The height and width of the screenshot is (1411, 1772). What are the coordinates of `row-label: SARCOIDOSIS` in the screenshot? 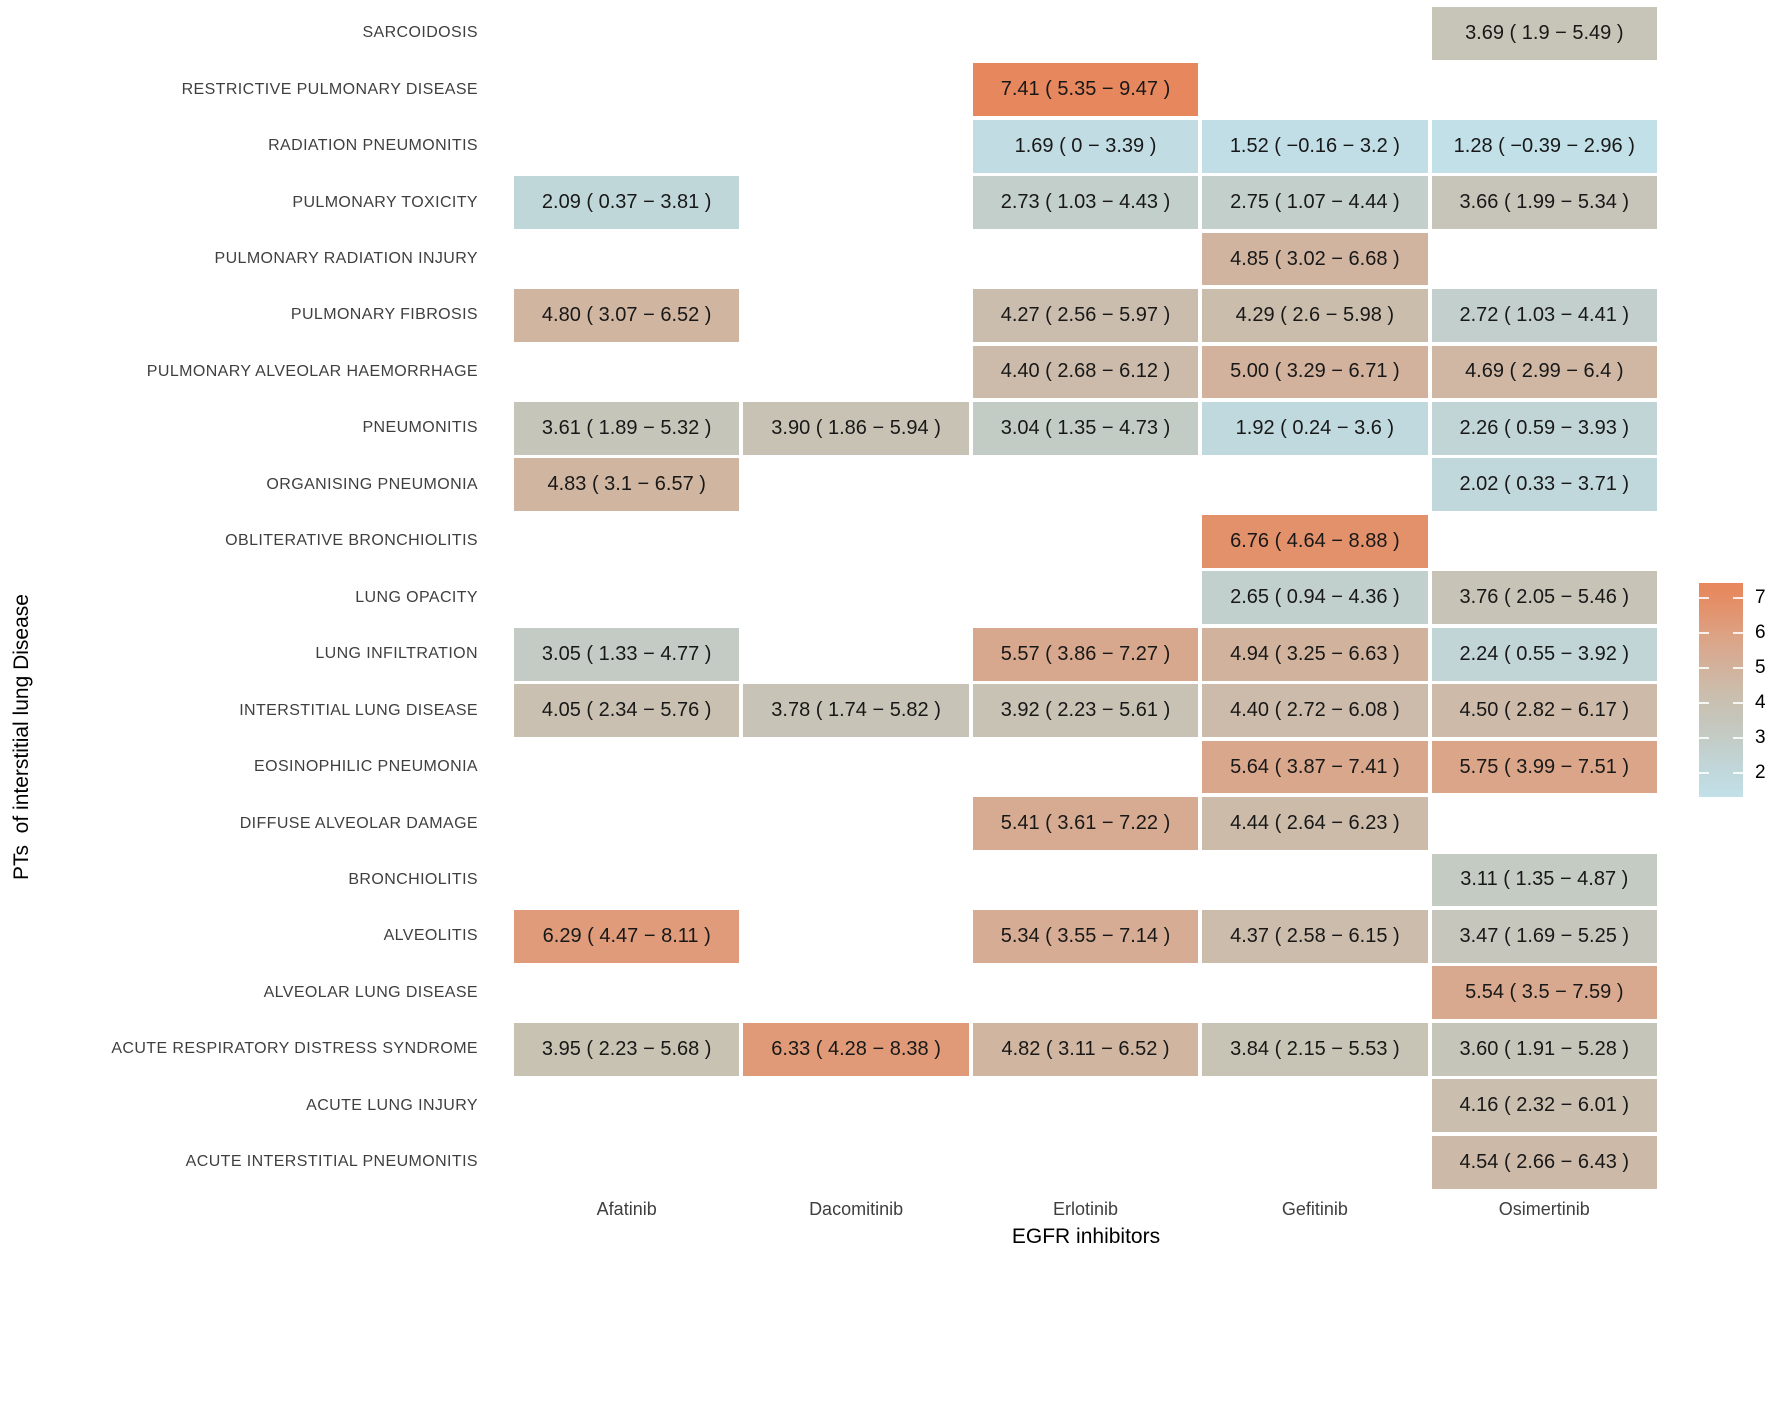 It's located at (420, 33).